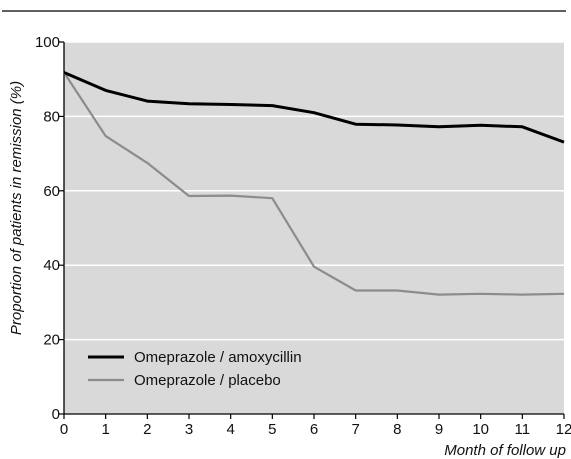 This screenshot has width=571, height=459. Describe the element at coordinates (563, 429) in the screenshot. I see `x-tick-label-12: 12` at that location.